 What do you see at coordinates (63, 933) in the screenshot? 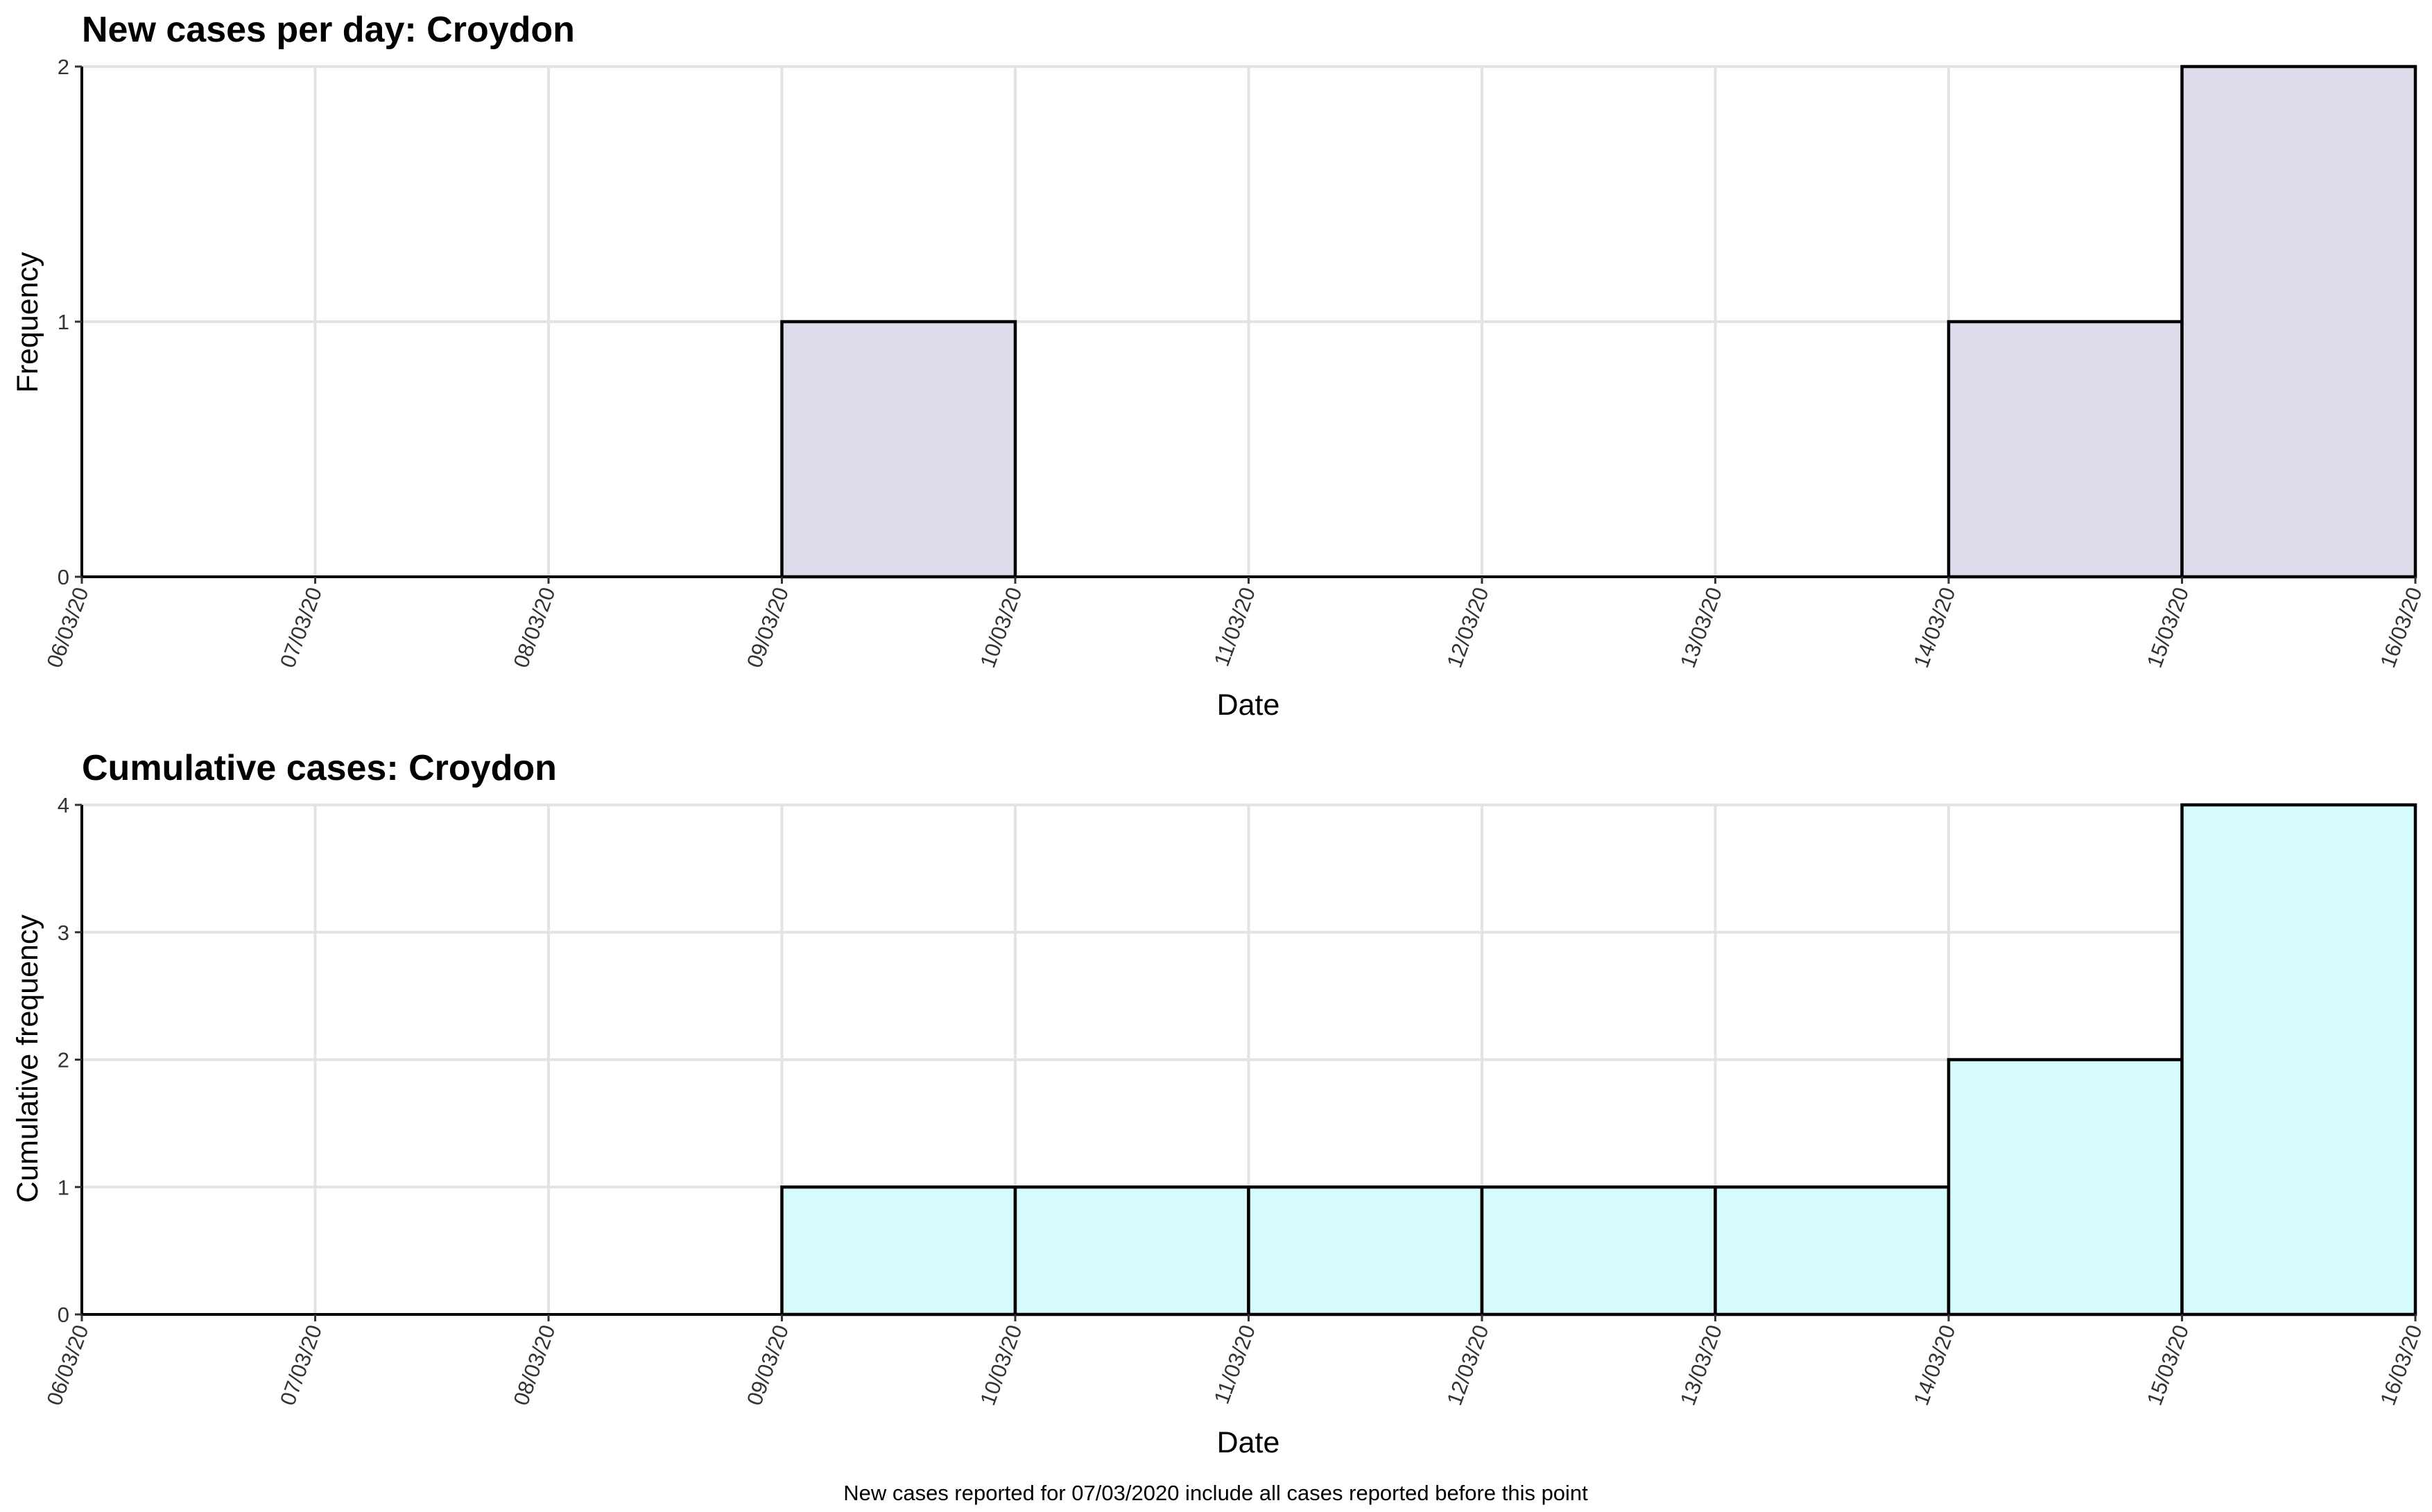
I see `y-tick-label: 3` at bounding box center [63, 933].